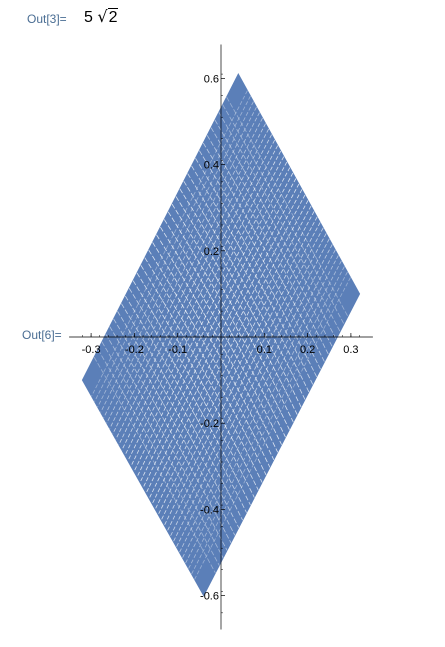 The height and width of the screenshot is (647, 445). I want to click on x-tick-label: 0.3, so click(350, 350).